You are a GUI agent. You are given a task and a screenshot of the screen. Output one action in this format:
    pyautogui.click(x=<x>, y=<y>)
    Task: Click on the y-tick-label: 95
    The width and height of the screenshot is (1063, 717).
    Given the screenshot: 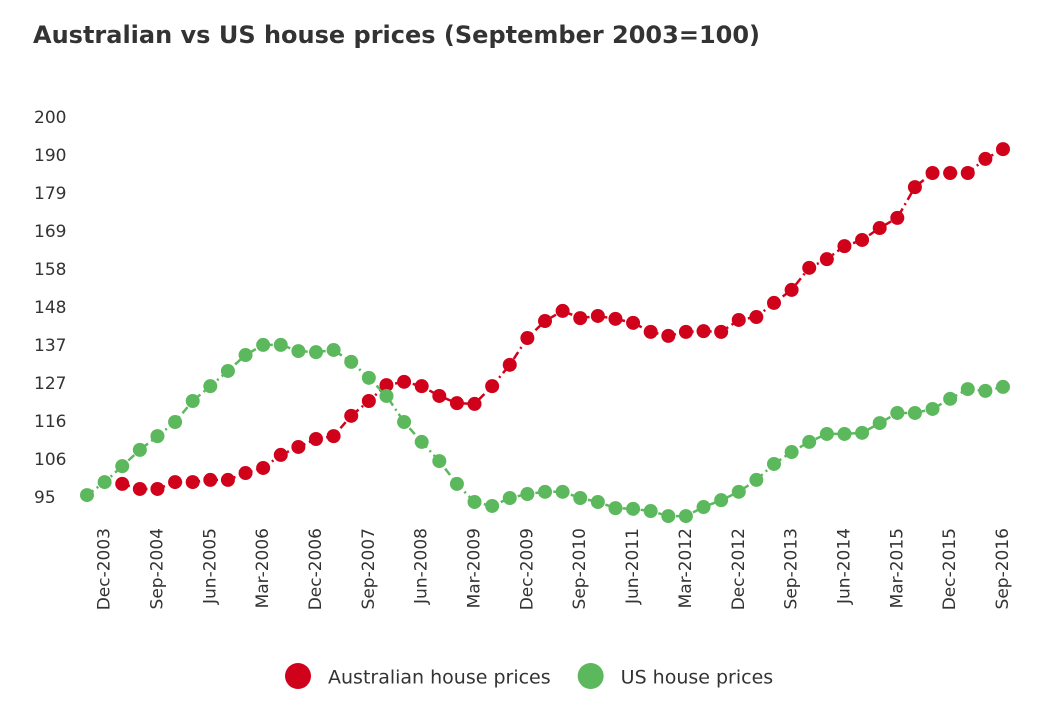 What is the action you would take?
    pyautogui.click(x=45, y=498)
    